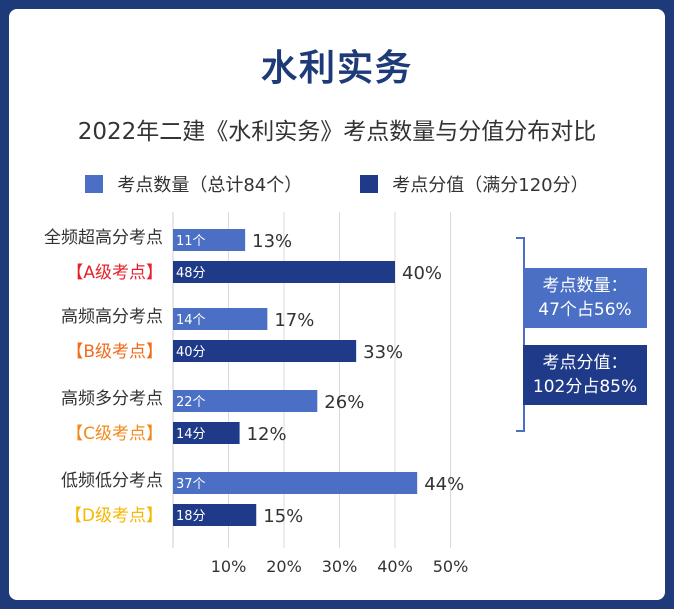  Describe the element at coordinates (191, 516) in the screenshot. I see `bar-inner-label: 18分` at that location.